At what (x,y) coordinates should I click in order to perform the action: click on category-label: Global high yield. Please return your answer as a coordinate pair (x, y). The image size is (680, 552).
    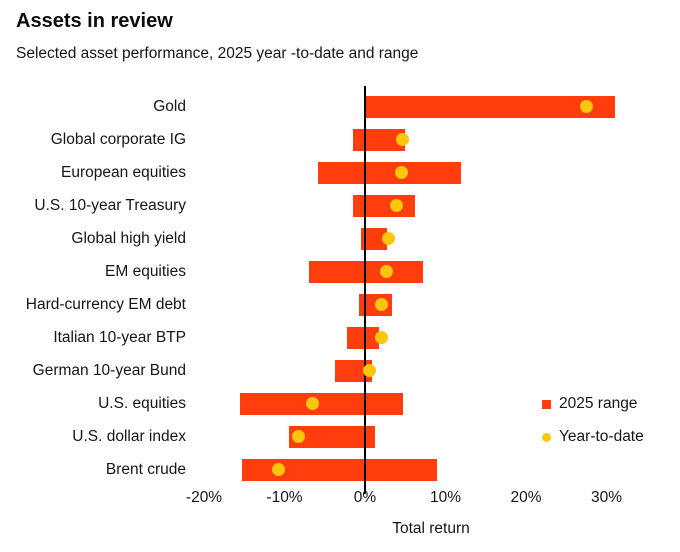
    Looking at the image, I should click on (128, 238).